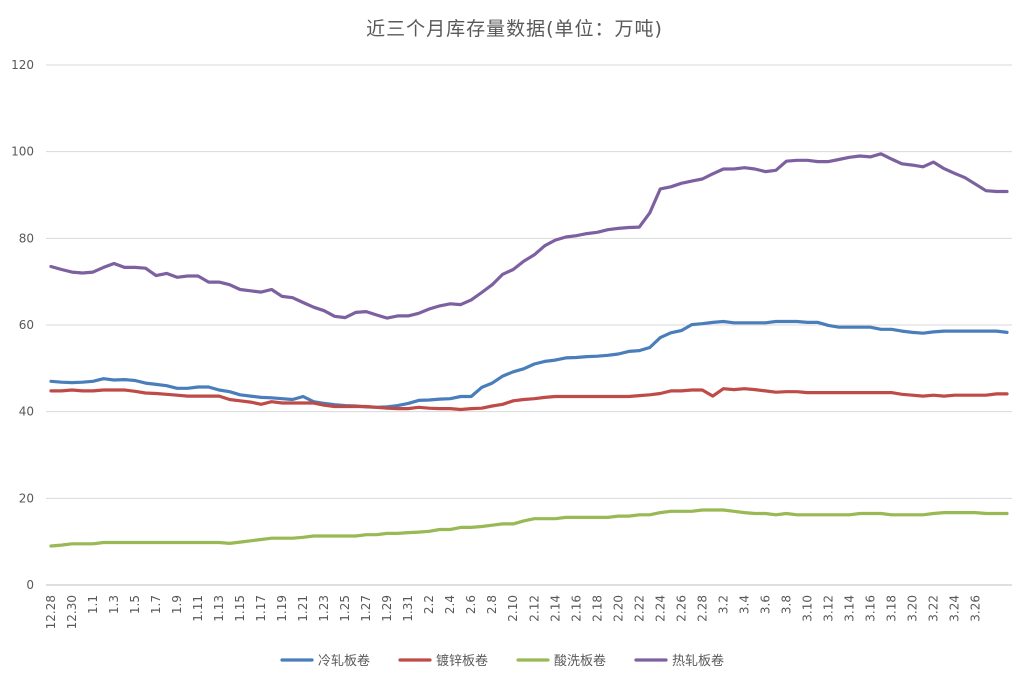  Describe the element at coordinates (514, 29) in the screenshot. I see `chart-title: 近三个月库存量数据(单位：万吨)` at that location.